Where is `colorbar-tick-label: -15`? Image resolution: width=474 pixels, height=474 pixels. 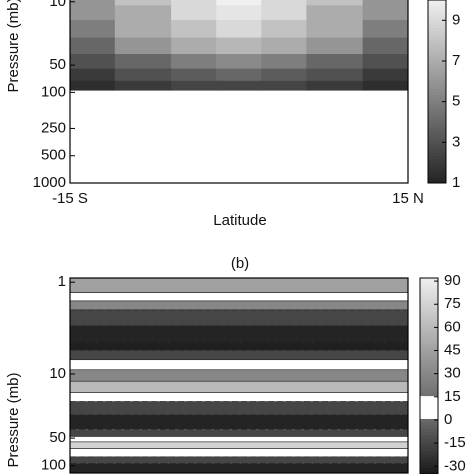
colorbar-tick-label: -15 is located at coordinates (455, 442).